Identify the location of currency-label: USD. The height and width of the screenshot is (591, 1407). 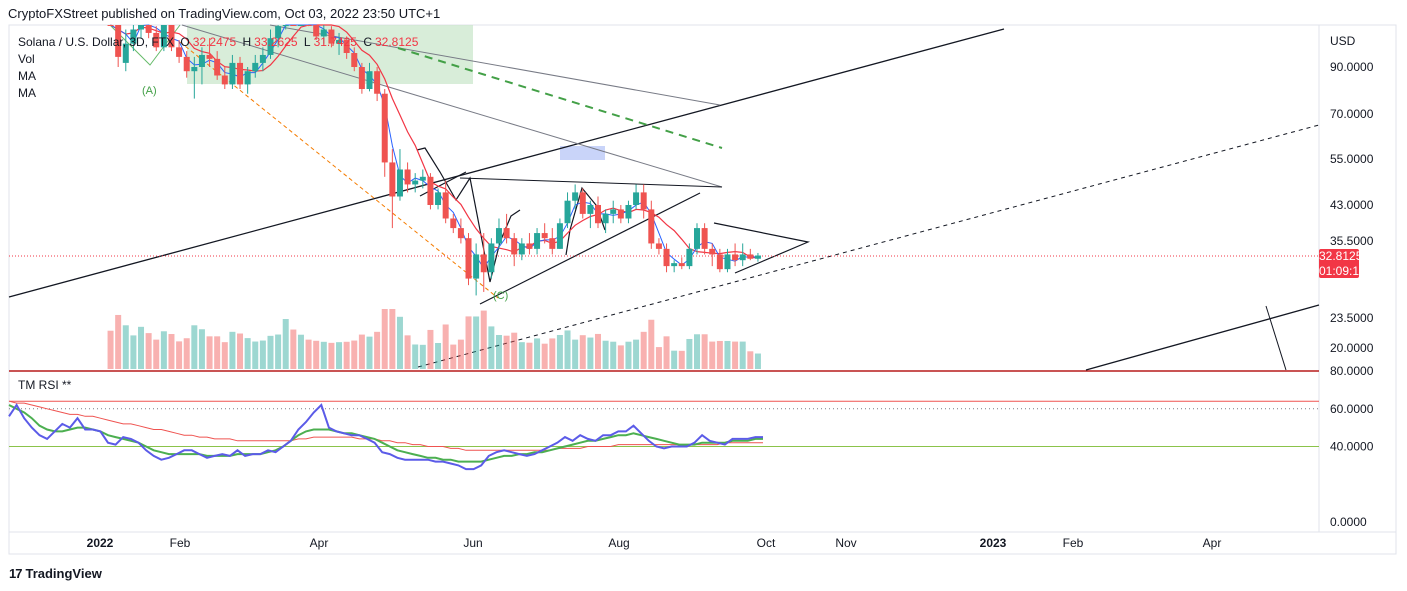
(1343, 41).